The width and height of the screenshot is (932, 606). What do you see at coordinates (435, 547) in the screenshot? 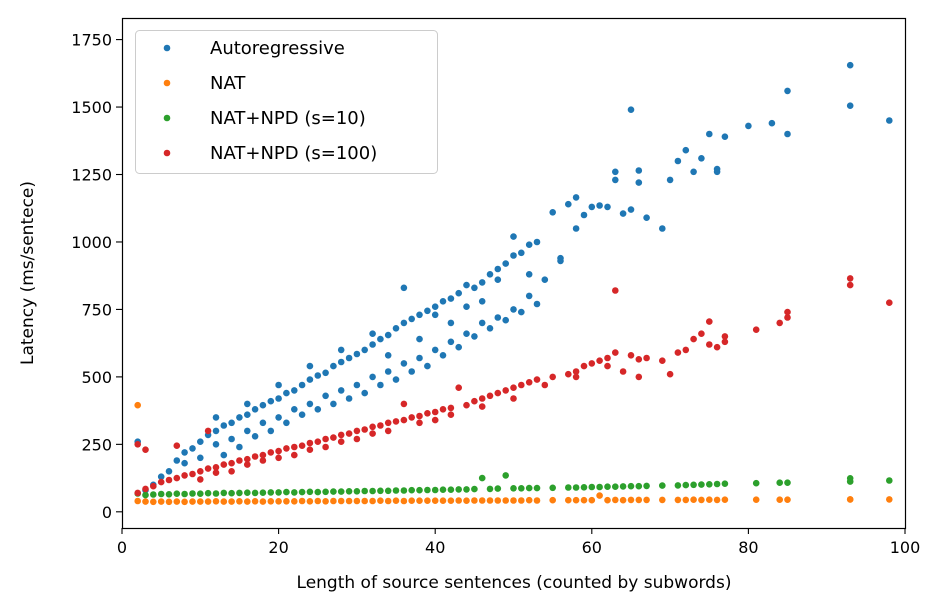
I see `x-tick-label: 40` at bounding box center [435, 547].